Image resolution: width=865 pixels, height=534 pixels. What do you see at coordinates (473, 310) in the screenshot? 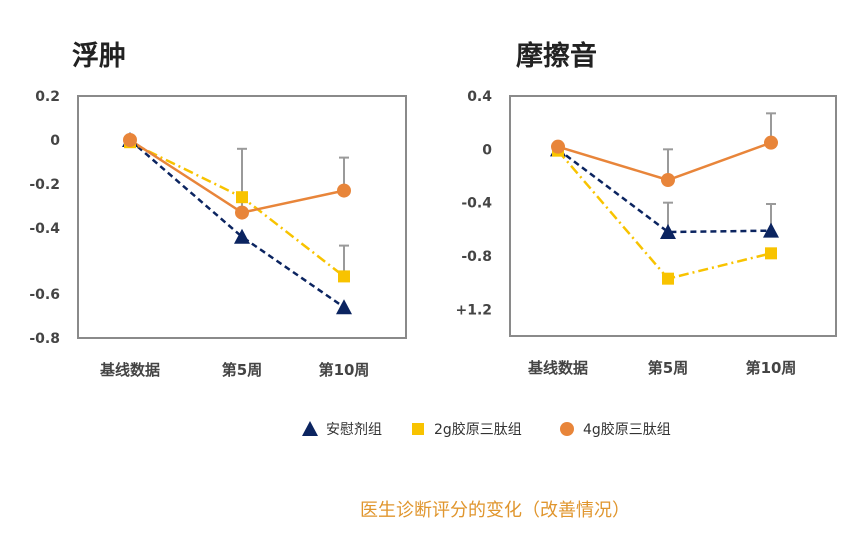
I see `y-tick-label: +1.2` at bounding box center [473, 310].